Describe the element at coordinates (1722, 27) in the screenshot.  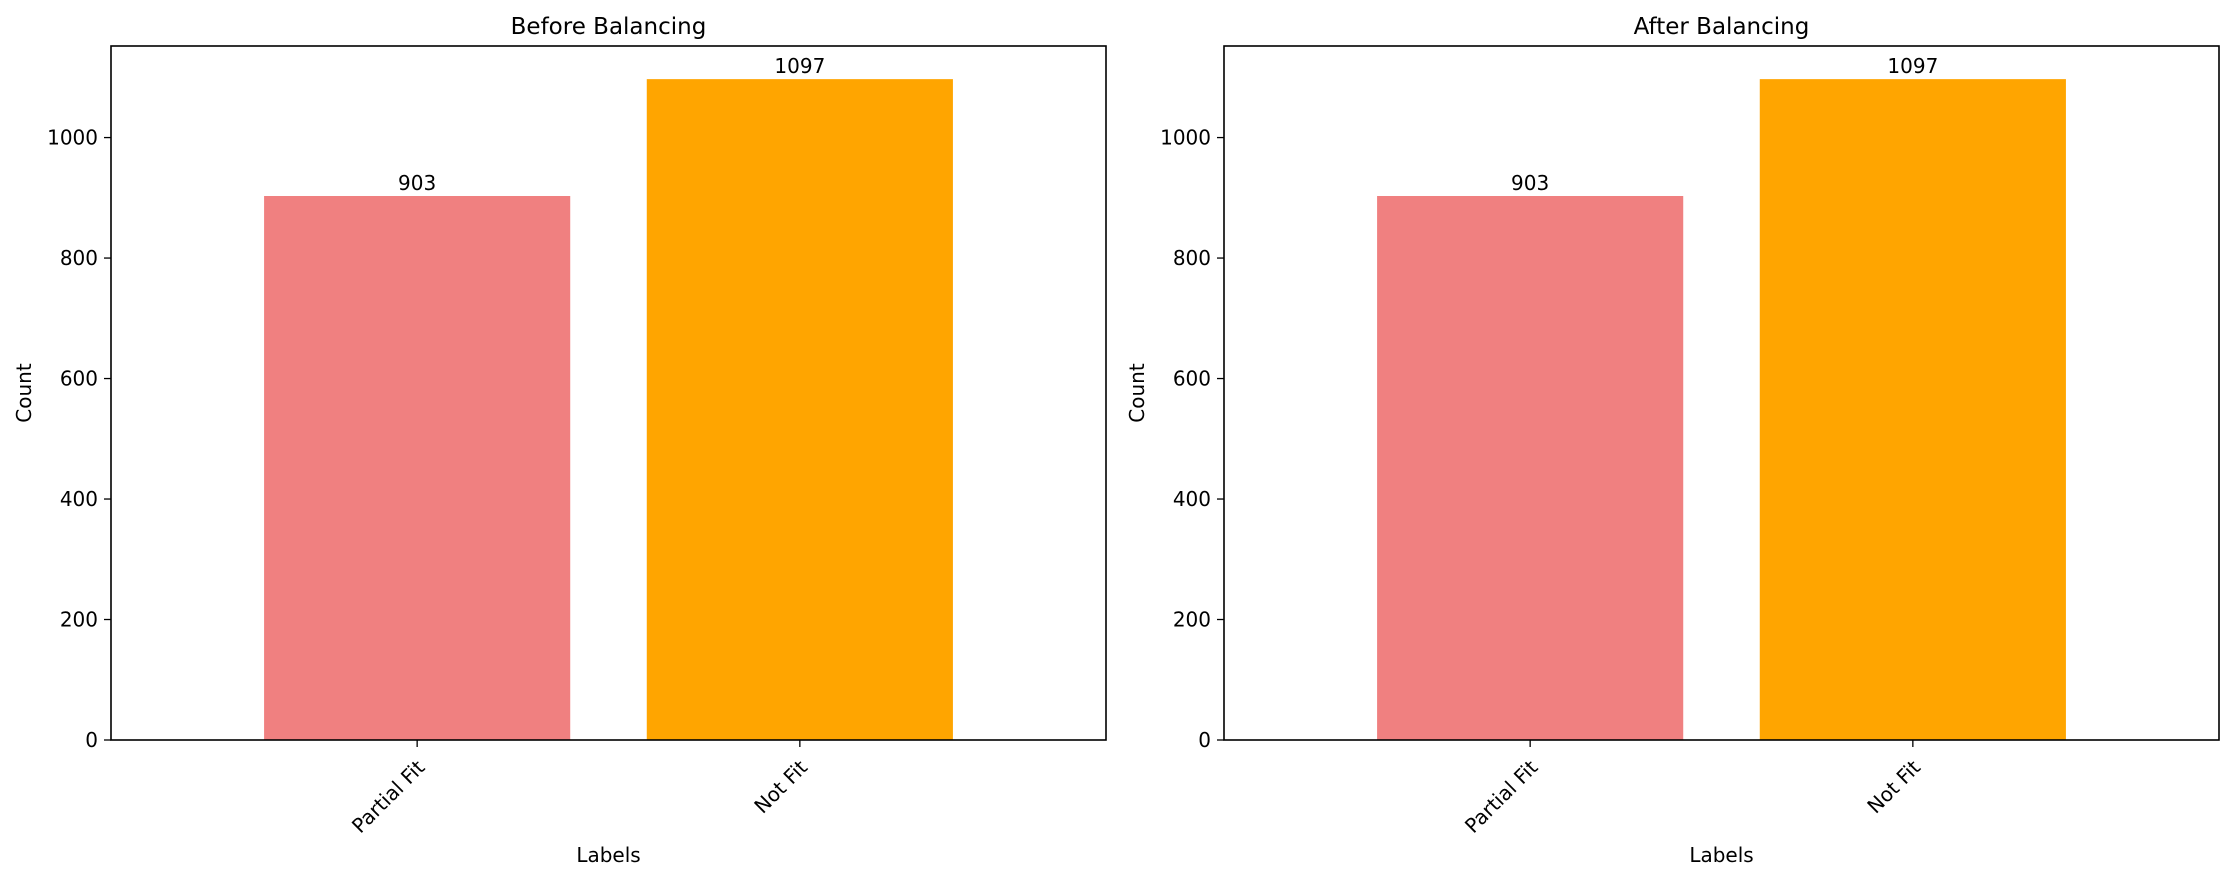
I see `chart-title: After Balancing` at that location.